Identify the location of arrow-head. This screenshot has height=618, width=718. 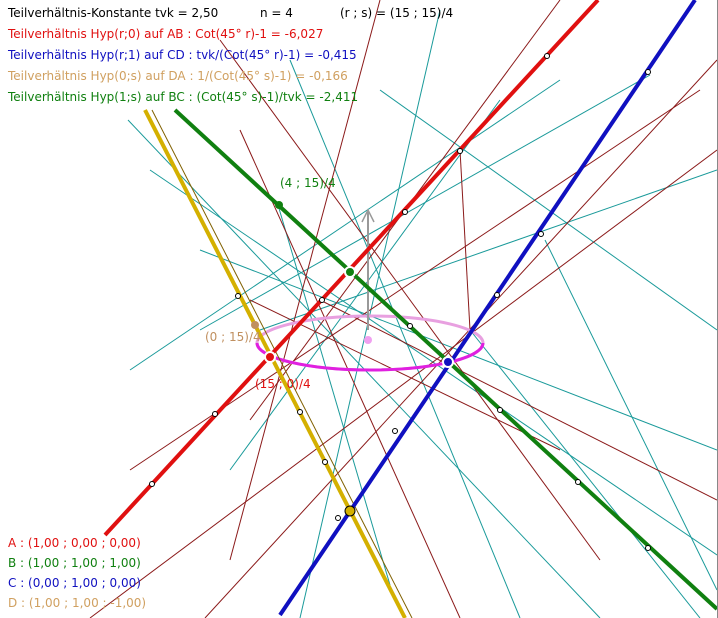
(368, 215).